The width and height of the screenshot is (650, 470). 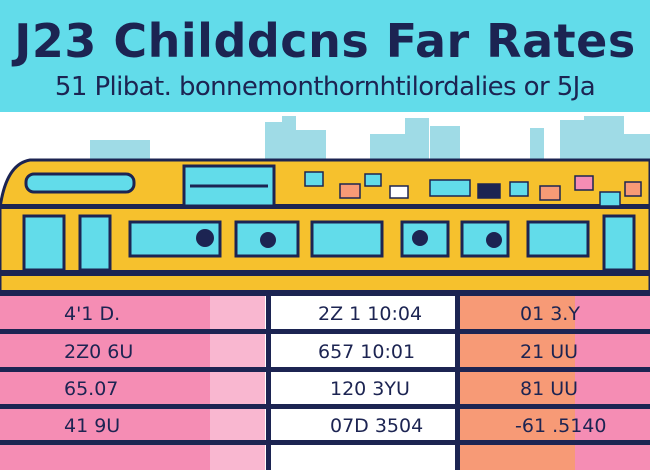 I want to click on row-1-col-1: 4'1 D., so click(x=92, y=314).